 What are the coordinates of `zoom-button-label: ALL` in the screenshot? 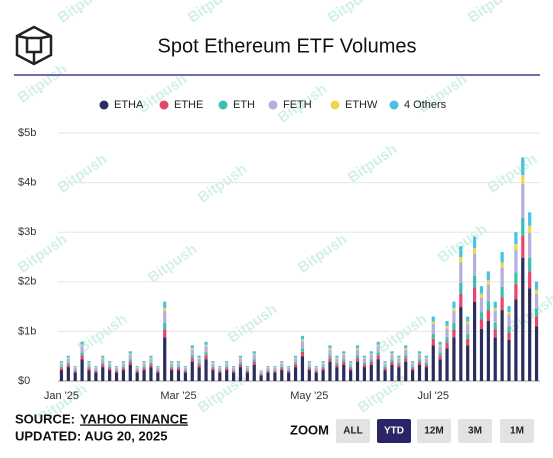 It's located at (352, 431).